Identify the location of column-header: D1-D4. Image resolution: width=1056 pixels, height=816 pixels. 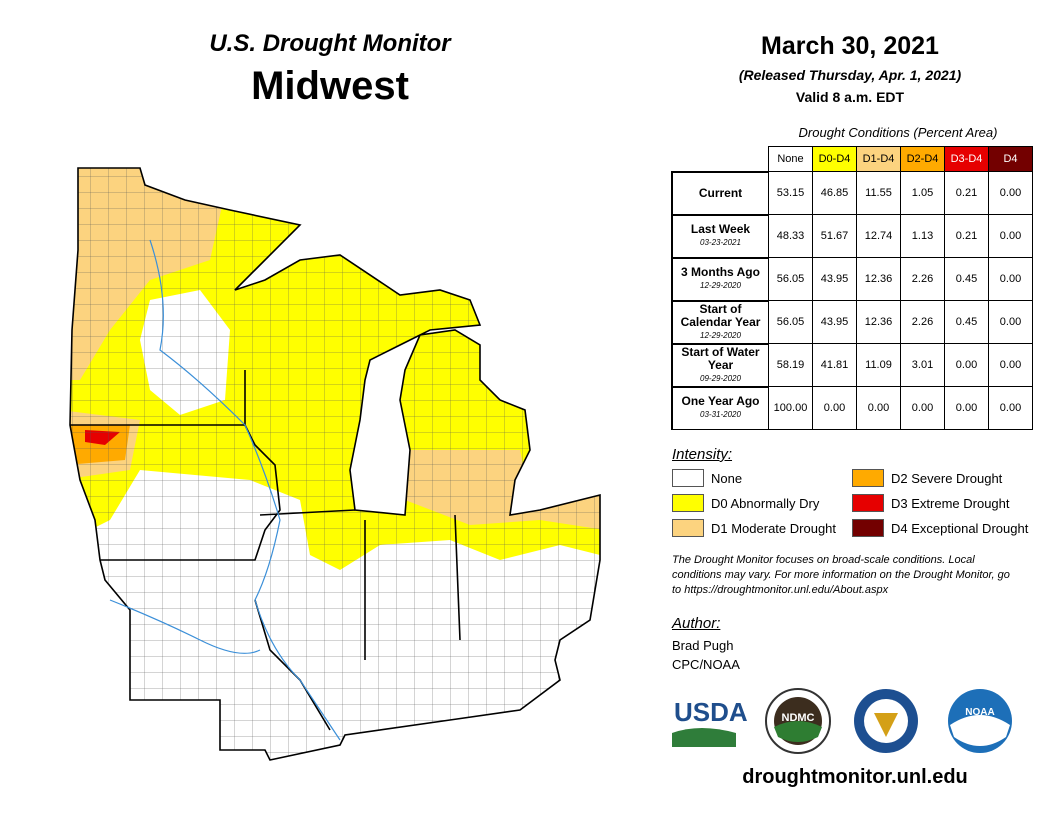
(878, 159).